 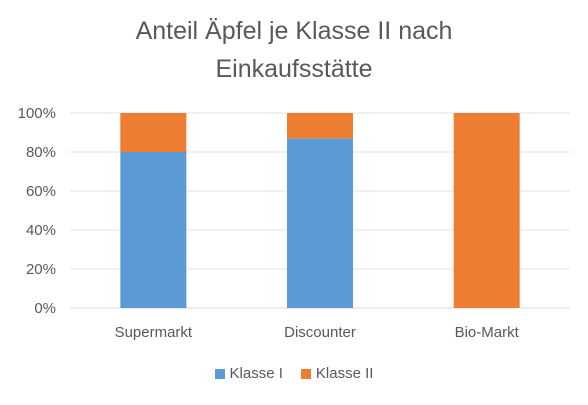 What do you see at coordinates (45, 308) in the screenshot?
I see `y-tick-label: 0%` at bounding box center [45, 308].